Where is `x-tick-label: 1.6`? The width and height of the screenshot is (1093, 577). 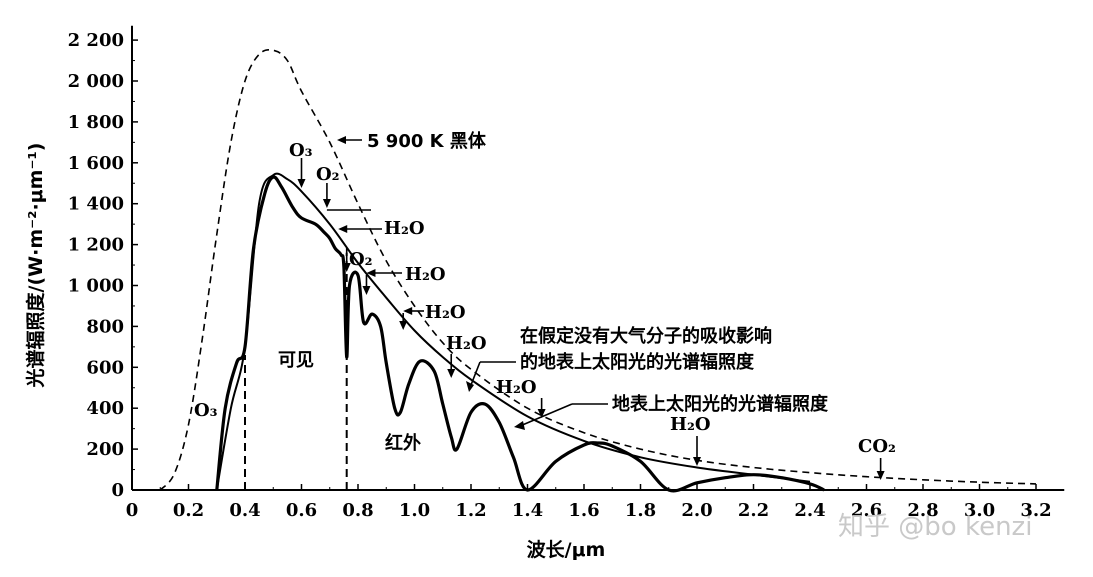
x-tick-label: 1.6 is located at coordinates (583, 510).